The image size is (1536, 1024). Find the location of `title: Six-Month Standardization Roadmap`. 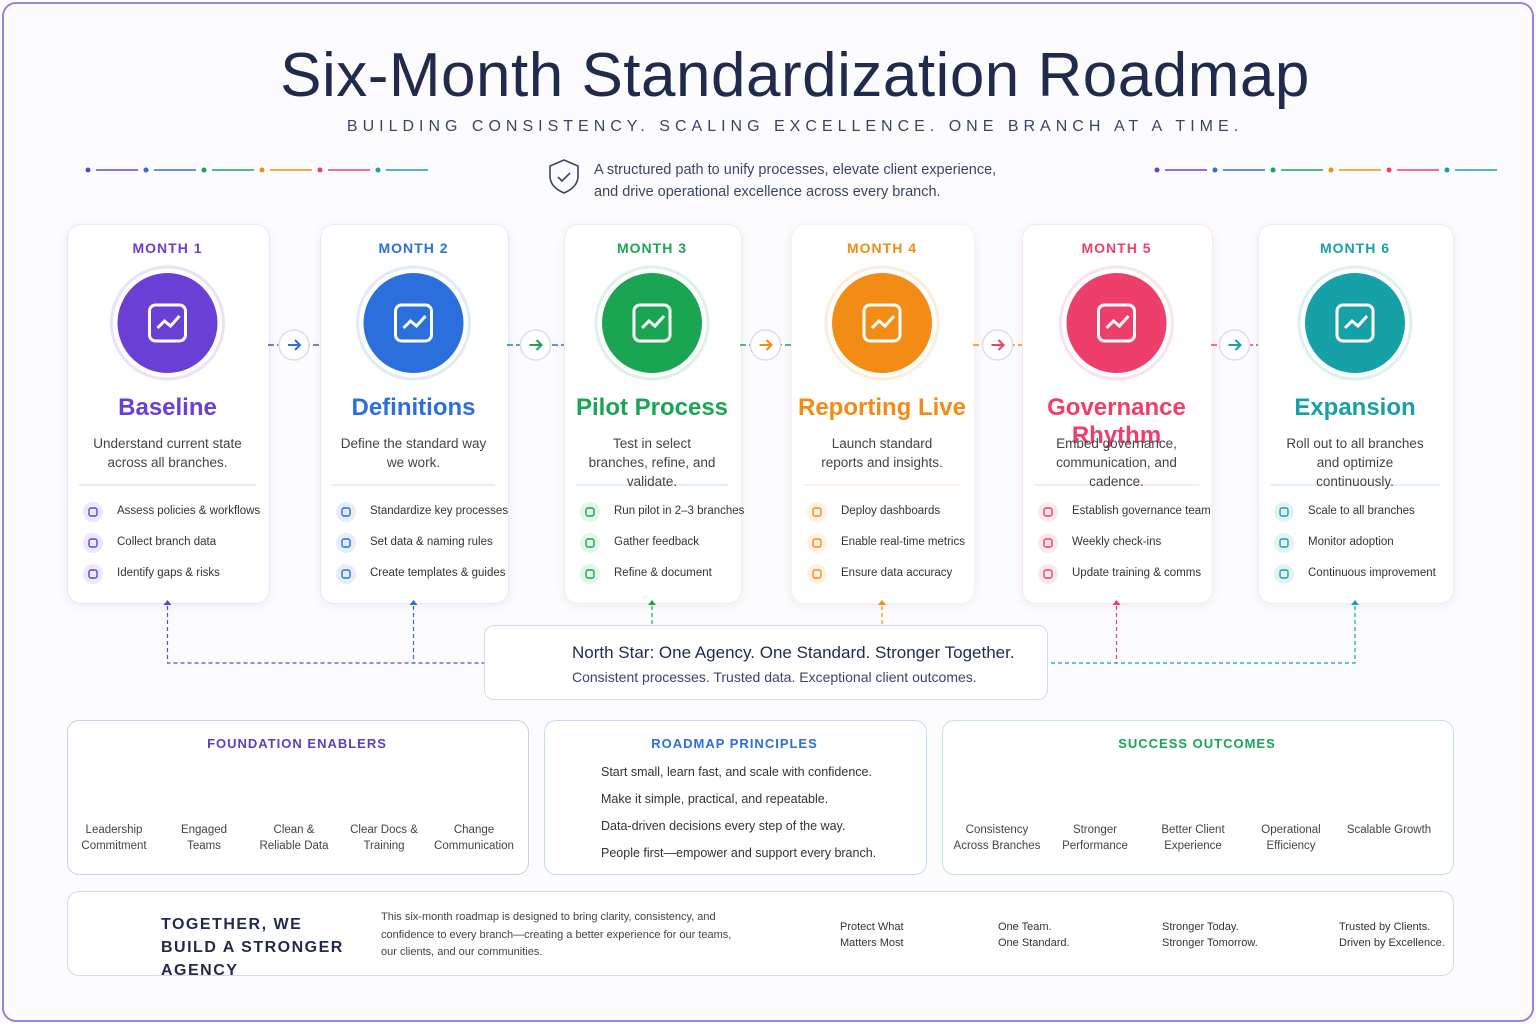

title: Six-Month Standardization Roadmap is located at coordinates (795, 75).